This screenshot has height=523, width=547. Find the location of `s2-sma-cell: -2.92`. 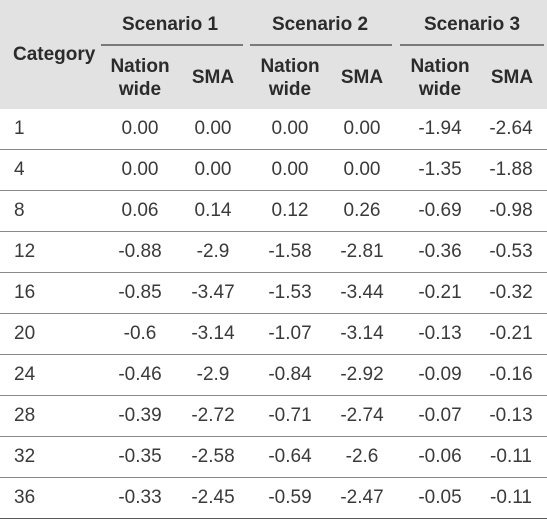

s2-sma-cell: -2.92 is located at coordinates (362, 374).